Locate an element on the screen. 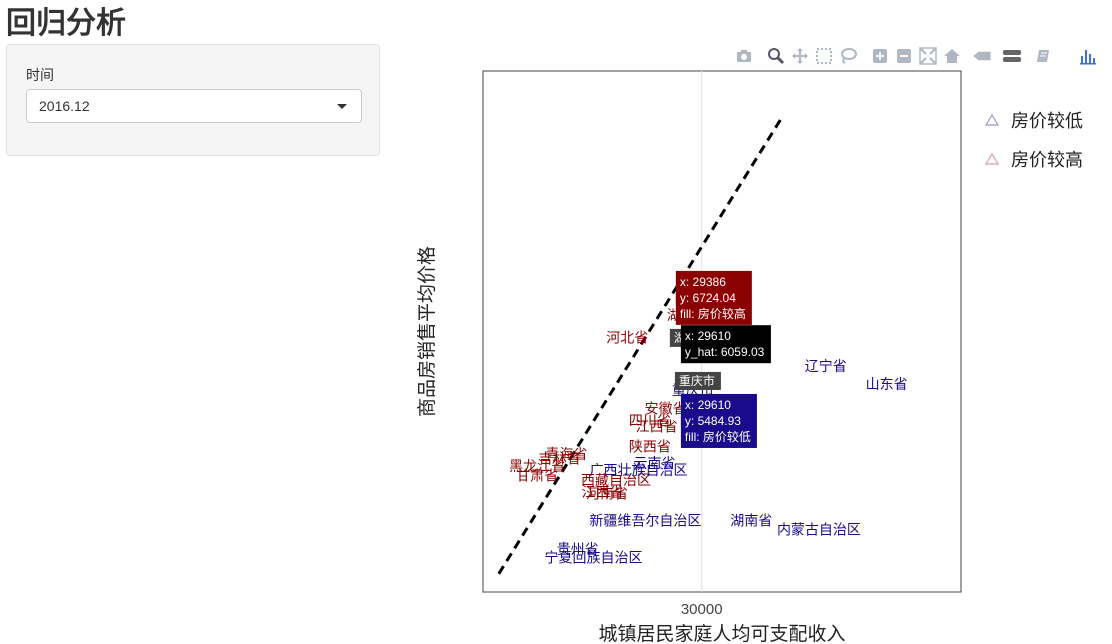 This screenshot has height=644, width=1112. x-tick-label: 30000 is located at coordinates (702, 609).